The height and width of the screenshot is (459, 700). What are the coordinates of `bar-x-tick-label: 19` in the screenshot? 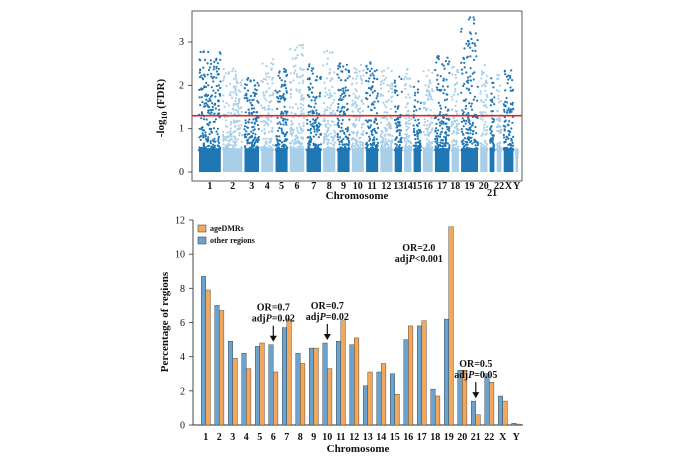 It's located at (449, 437).